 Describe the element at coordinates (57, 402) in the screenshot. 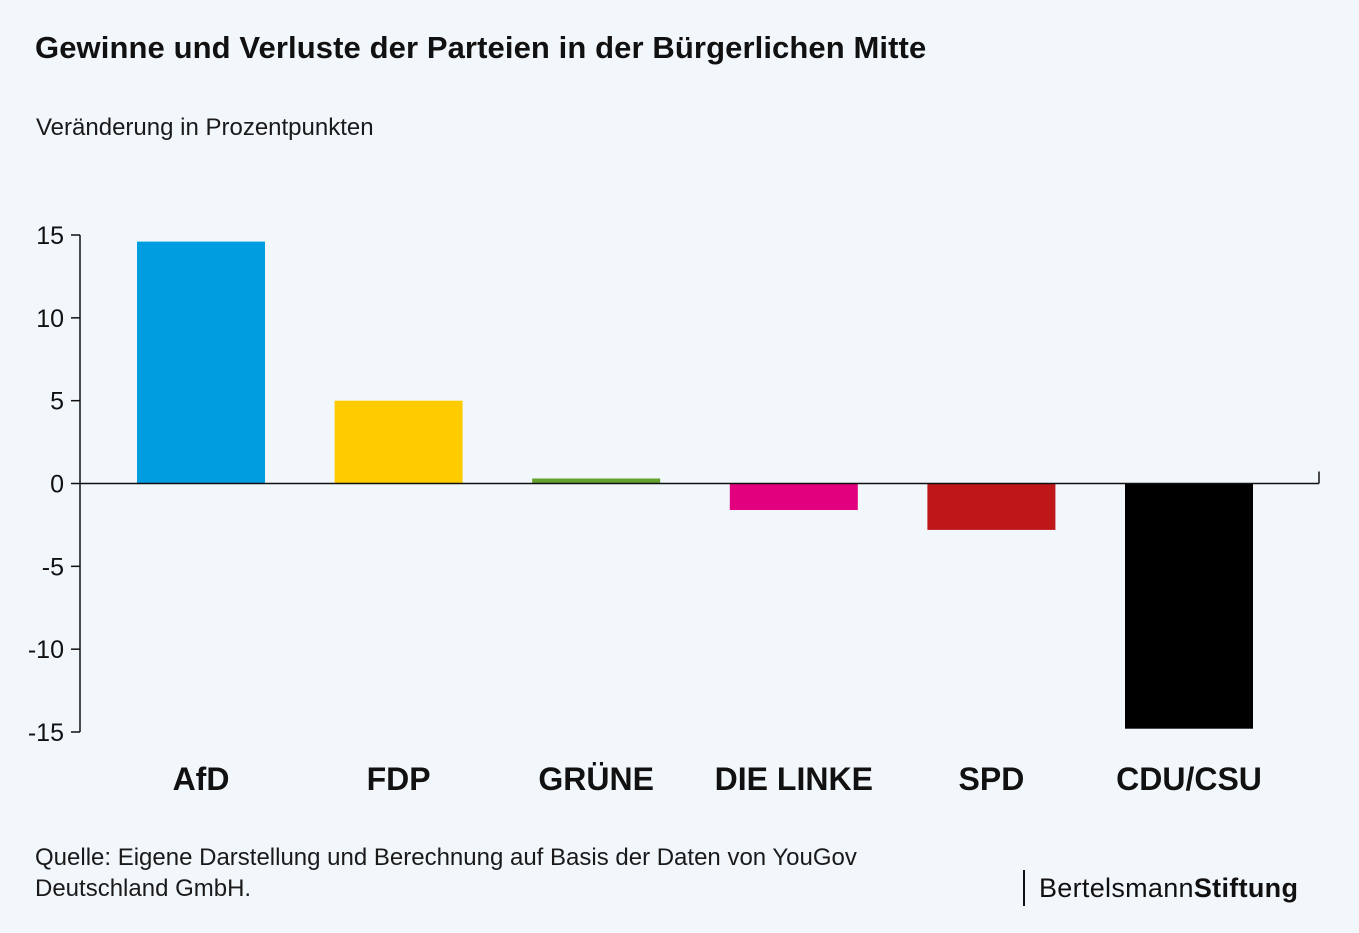

I see `y-tick-label: 5` at that location.